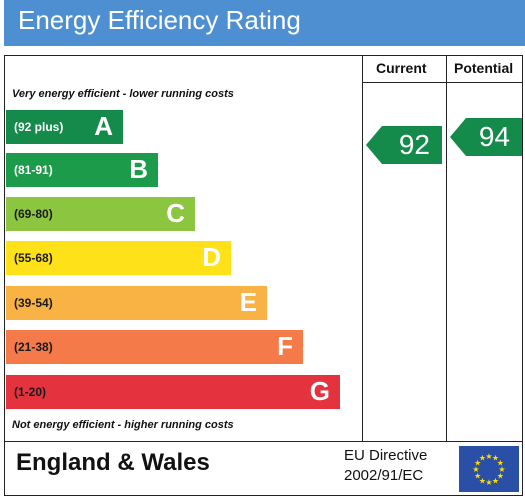 The width and height of the screenshot is (525, 500). What do you see at coordinates (362, 248) in the screenshot?
I see `column-divider-current` at bounding box center [362, 248].